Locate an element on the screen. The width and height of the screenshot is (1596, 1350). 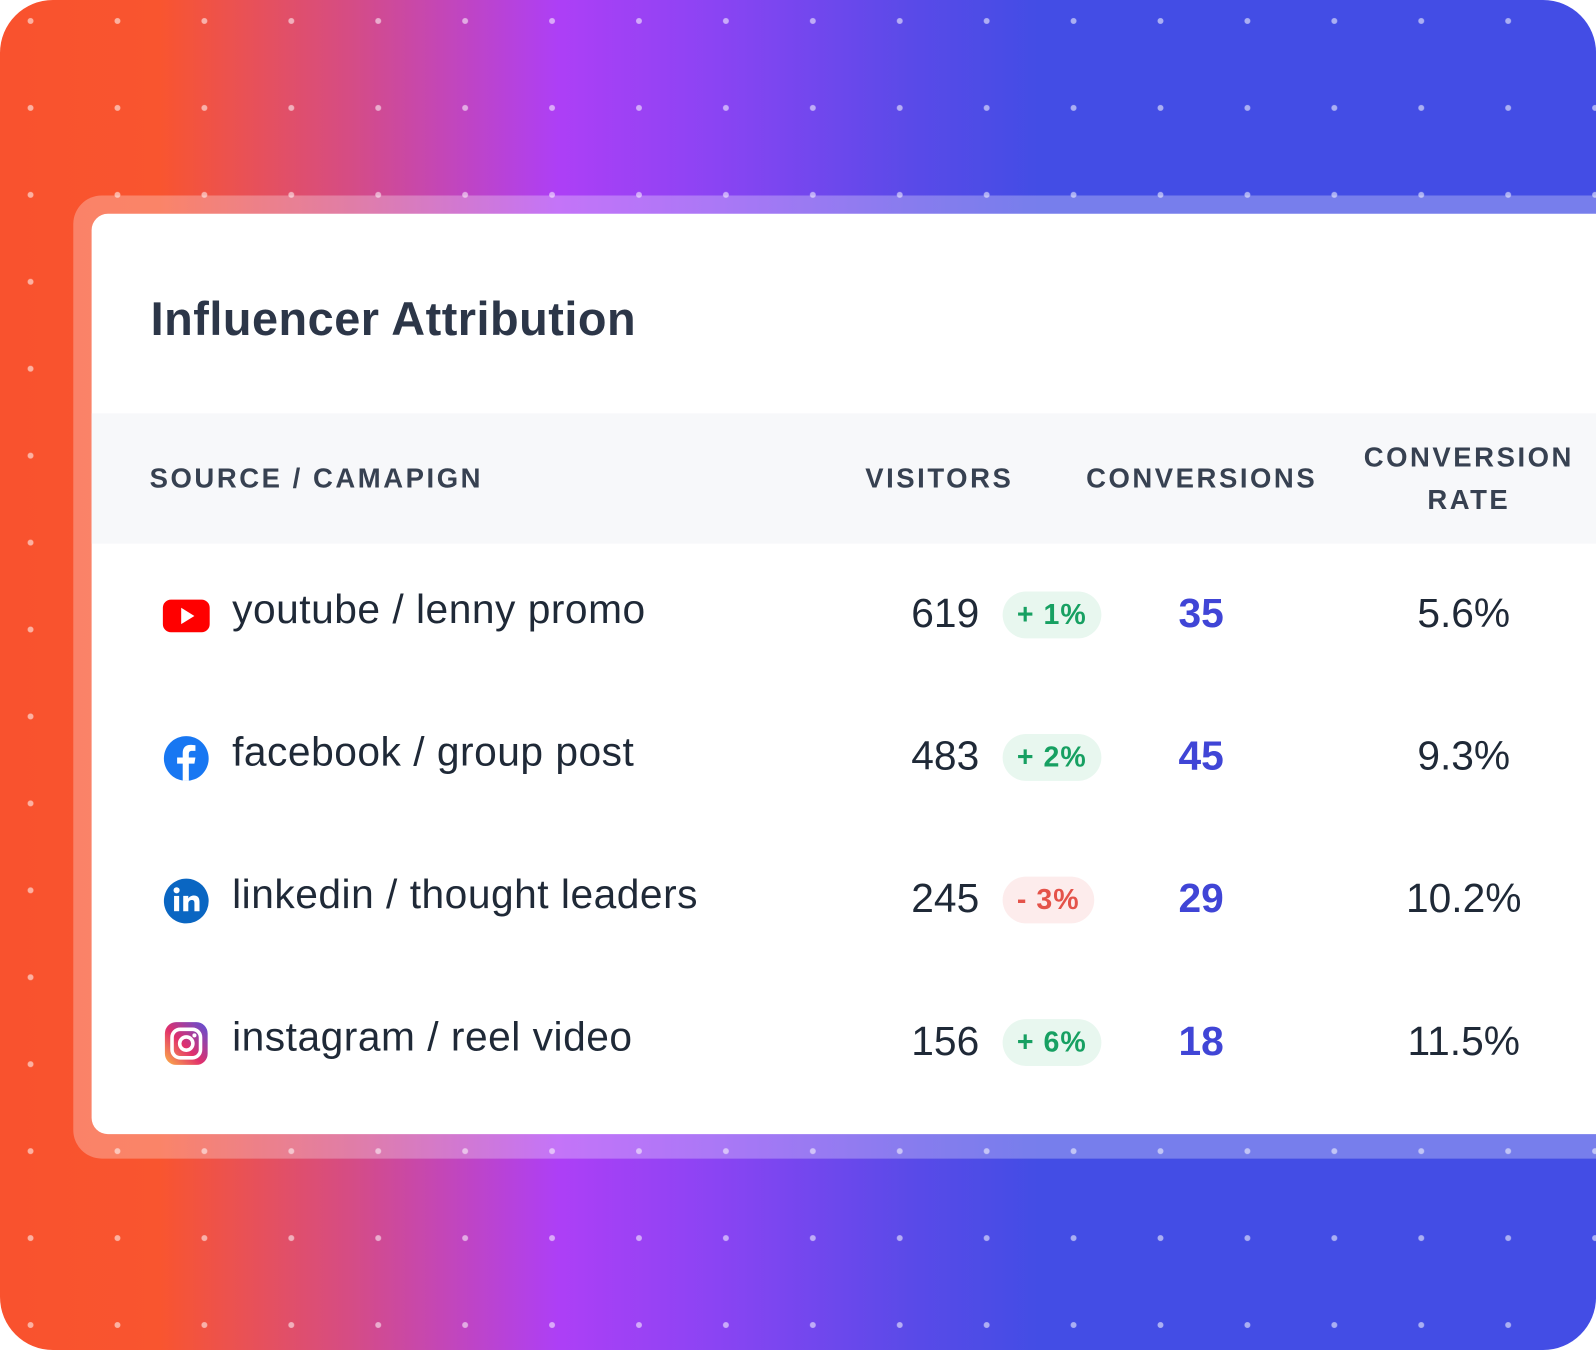
conversion-rate: 11.5% is located at coordinates (1463, 1041).